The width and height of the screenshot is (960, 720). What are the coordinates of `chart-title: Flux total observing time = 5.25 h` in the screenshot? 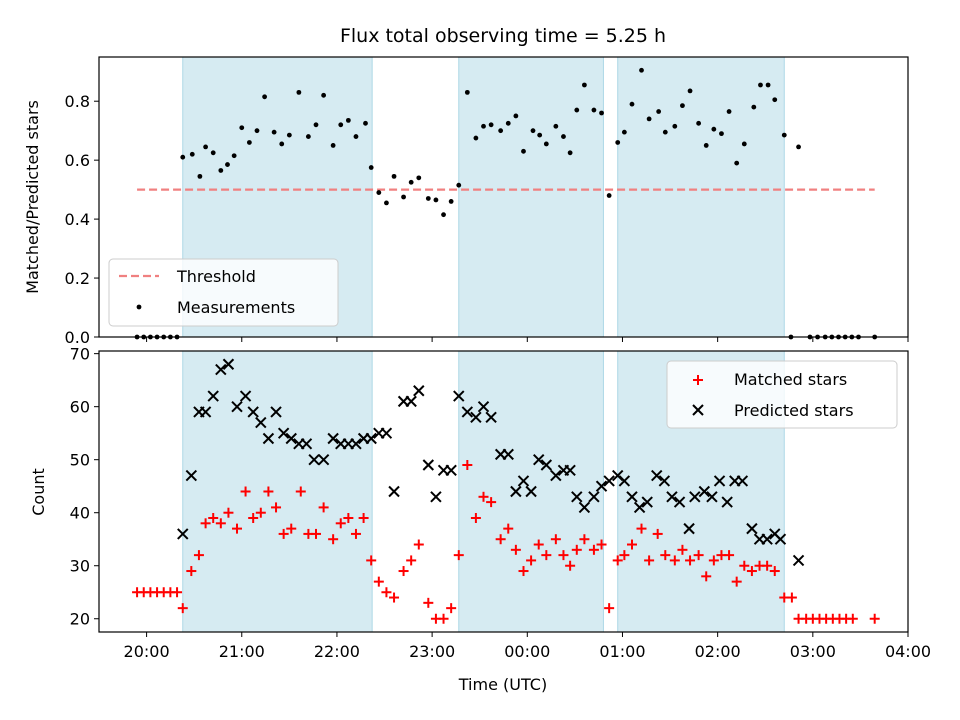 It's located at (503, 36).